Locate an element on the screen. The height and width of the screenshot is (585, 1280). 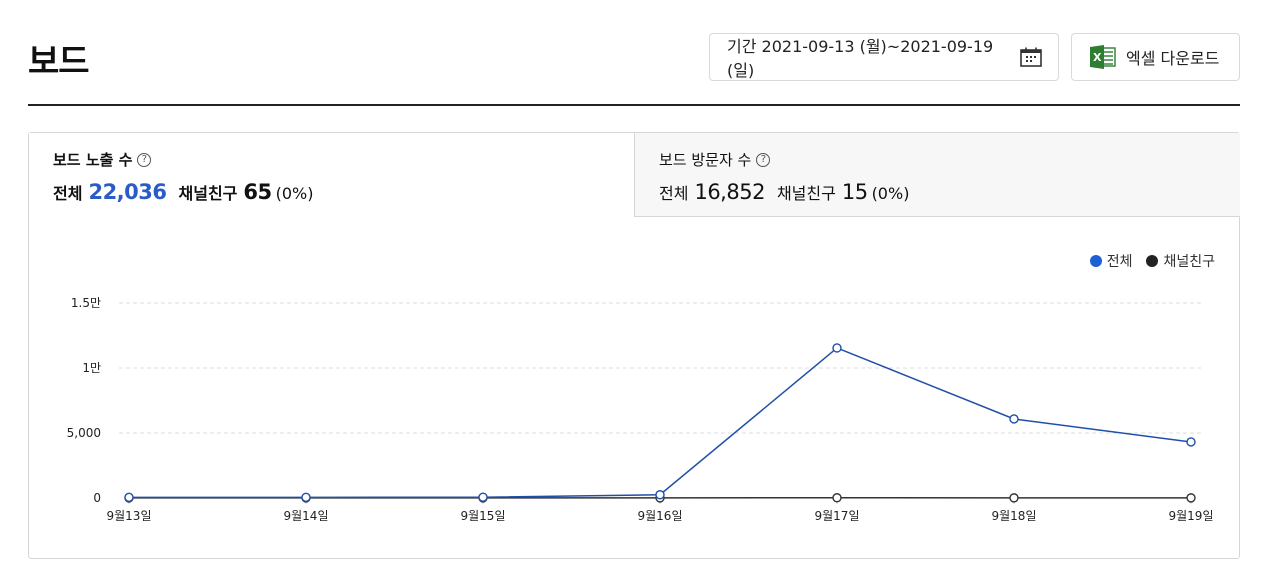
tab-board-impressions: 보드 노출 수 ? 전체 22,036 채널친구 65 (0%) is located at coordinates (331, 175).